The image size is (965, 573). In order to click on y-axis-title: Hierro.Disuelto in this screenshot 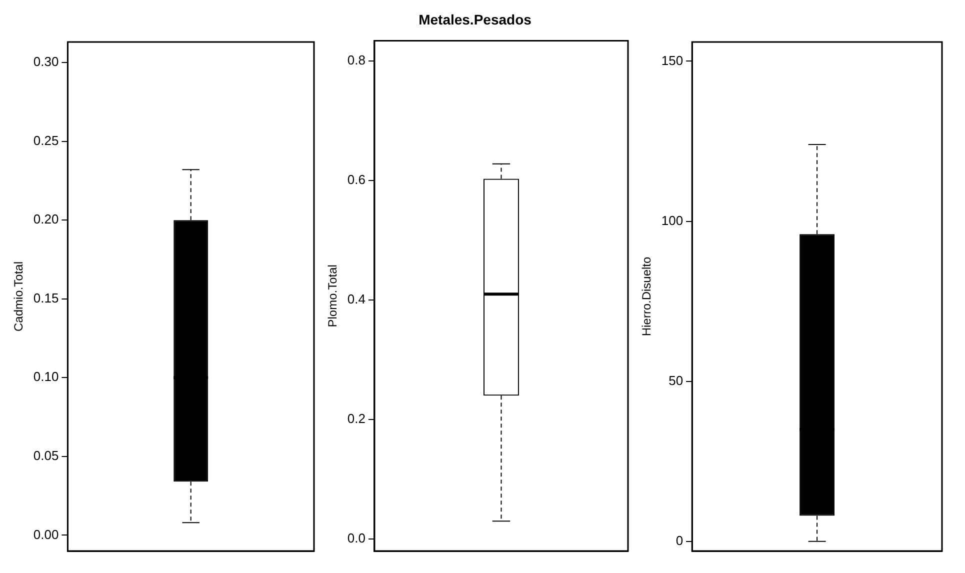, I will do `click(647, 296)`.